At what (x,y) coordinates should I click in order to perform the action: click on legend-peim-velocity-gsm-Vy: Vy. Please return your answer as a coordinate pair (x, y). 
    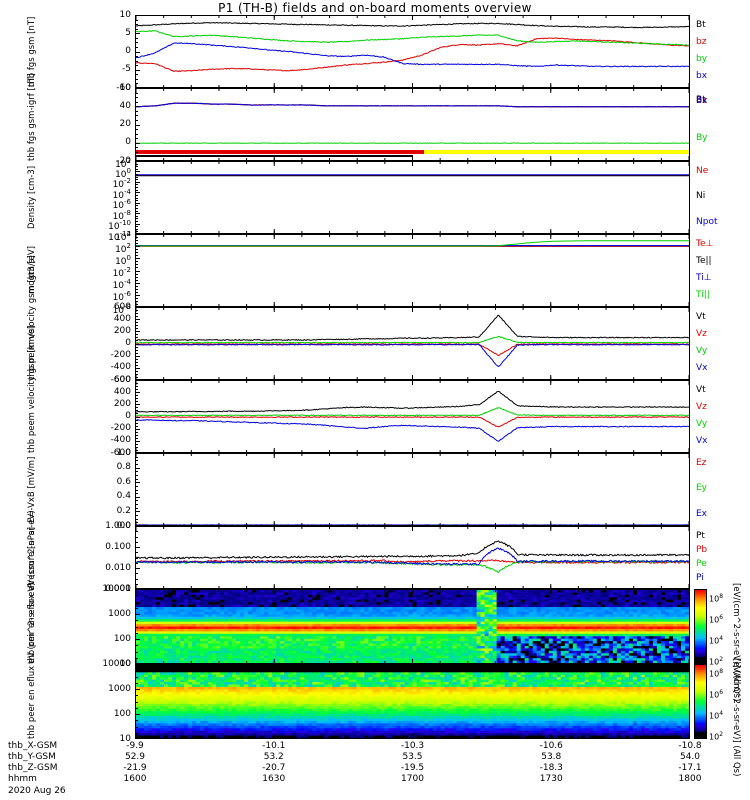
    Looking at the image, I should click on (702, 350).